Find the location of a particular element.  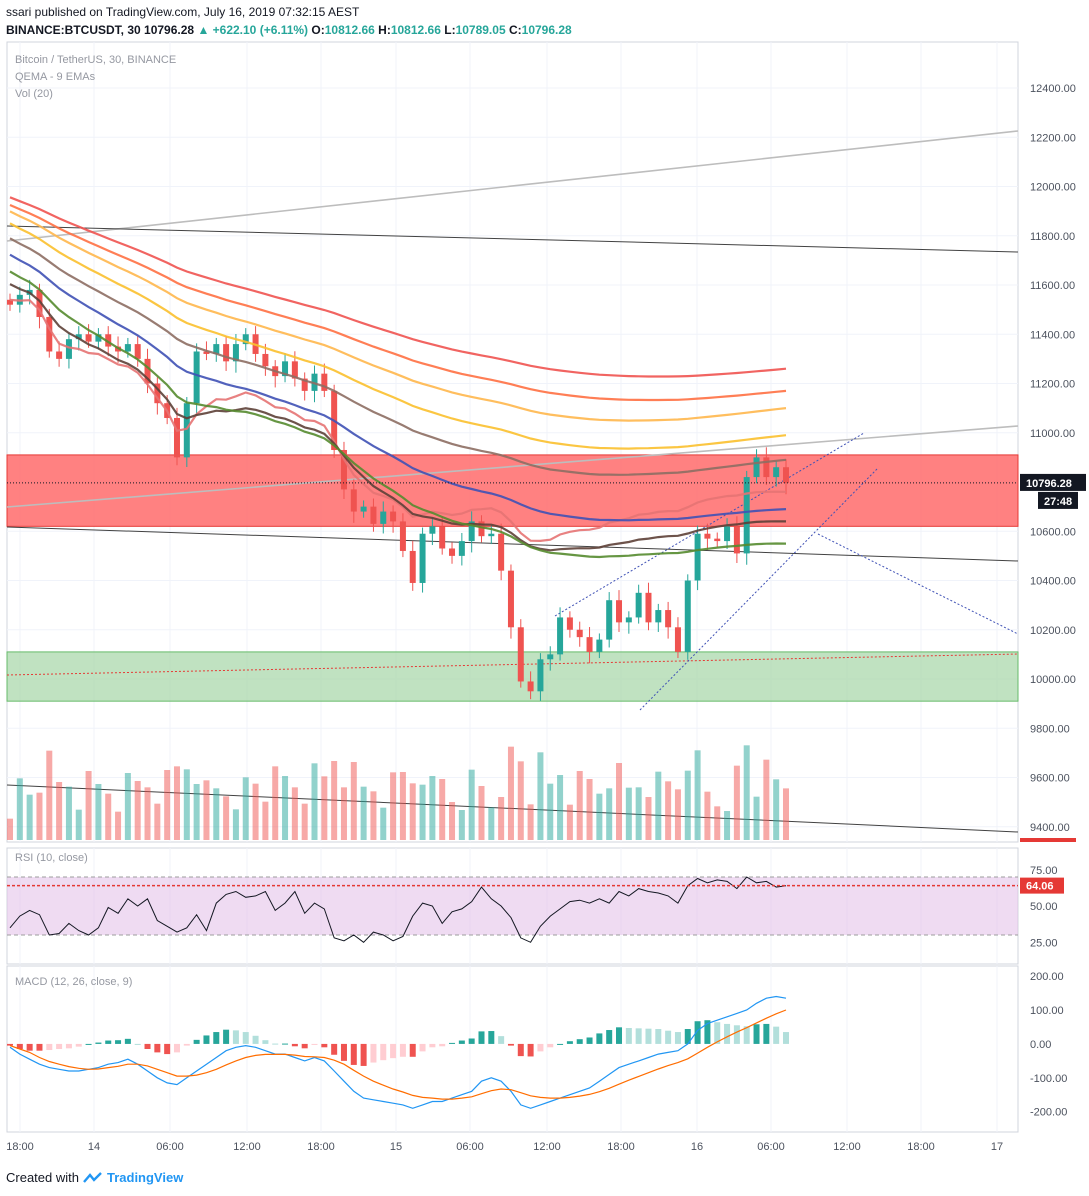

tradingview-logo-icon is located at coordinates (92, 1177).